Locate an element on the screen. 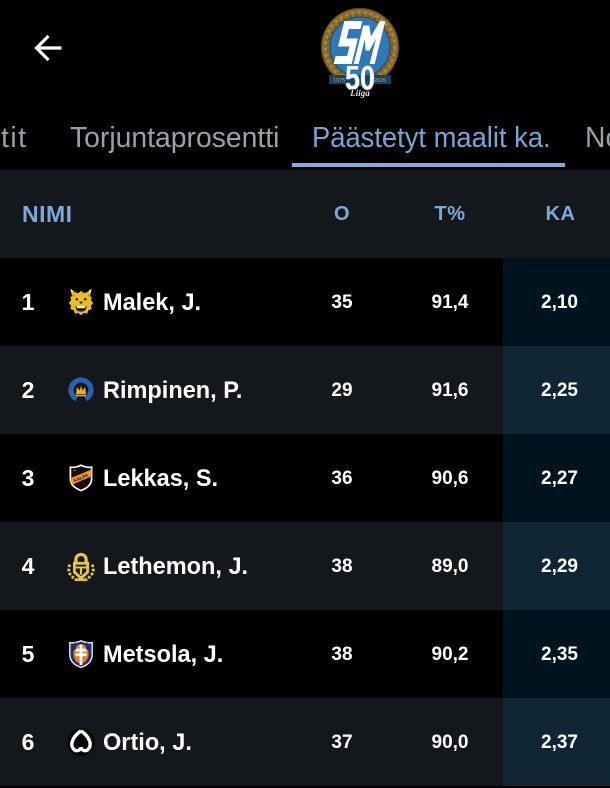 The height and width of the screenshot is (788, 610). svg-text: 1975 is located at coordinates (339, 81).